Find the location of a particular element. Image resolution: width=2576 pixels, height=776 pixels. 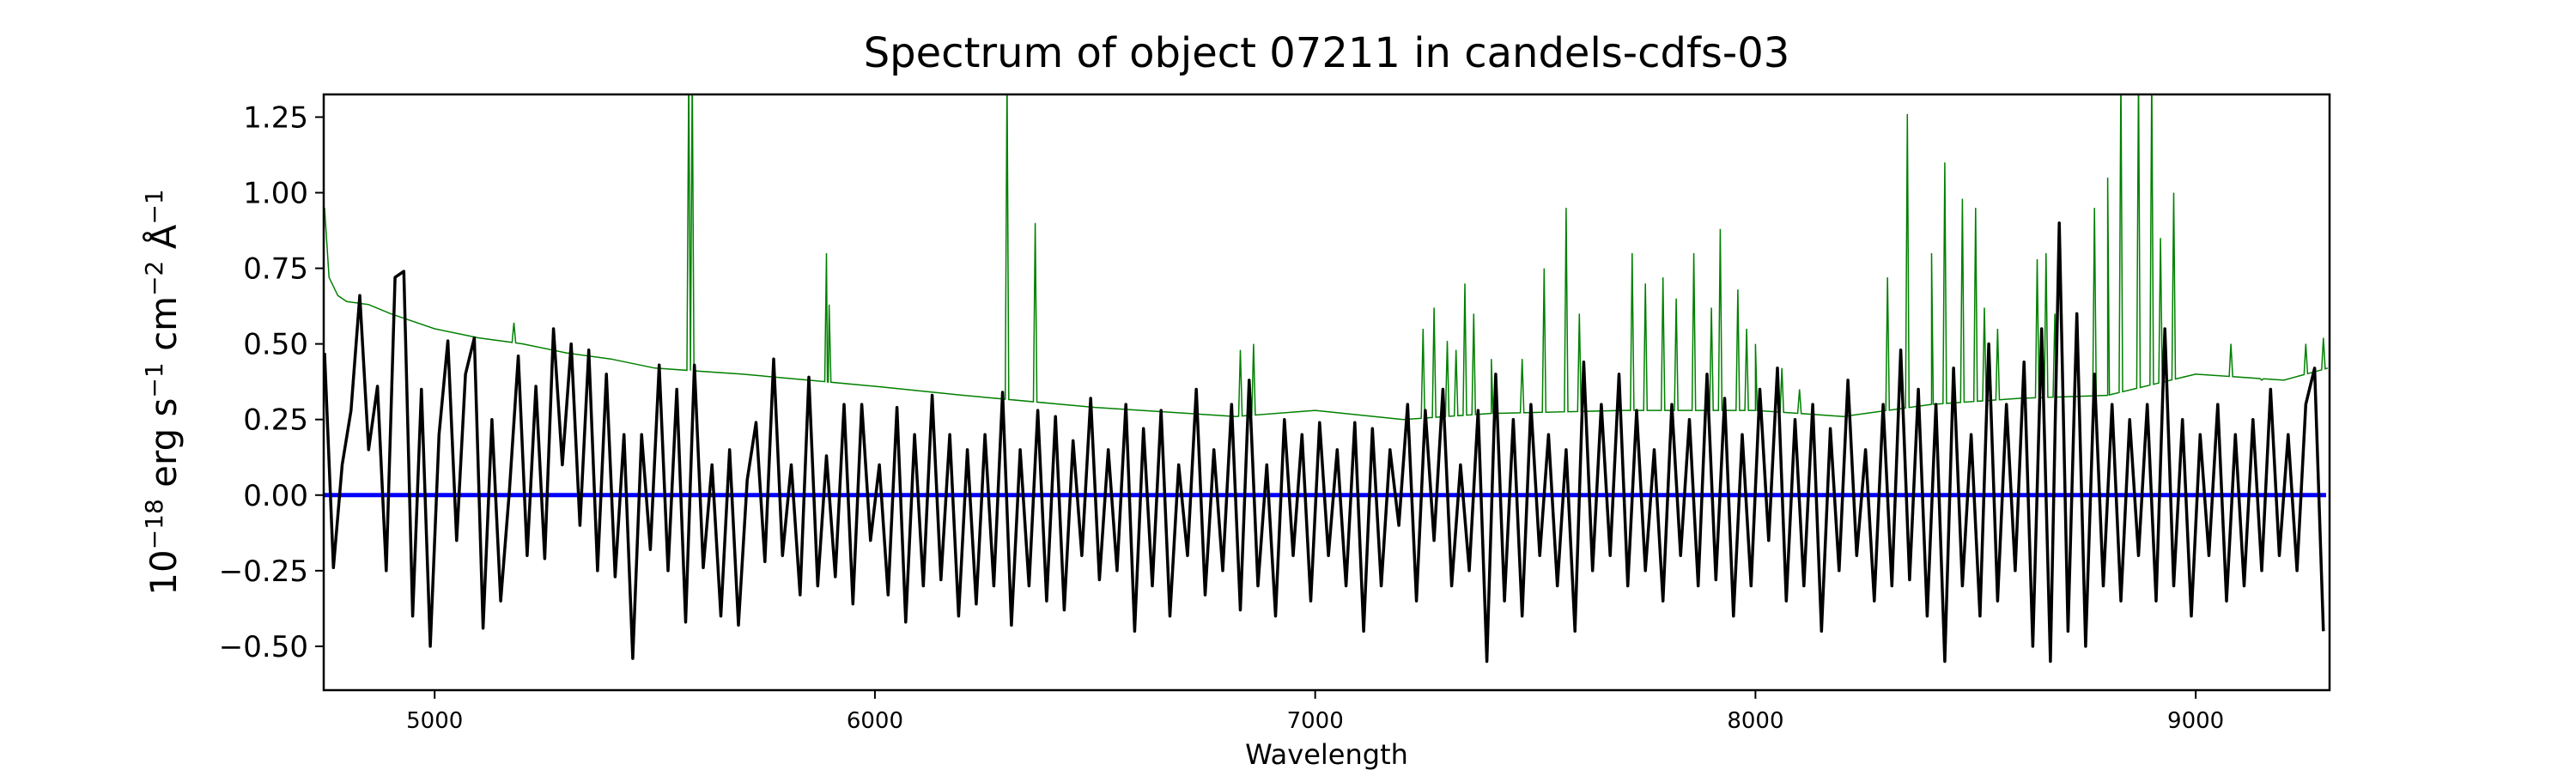

y-tick-label: 0.50 is located at coordinates (275, 345).